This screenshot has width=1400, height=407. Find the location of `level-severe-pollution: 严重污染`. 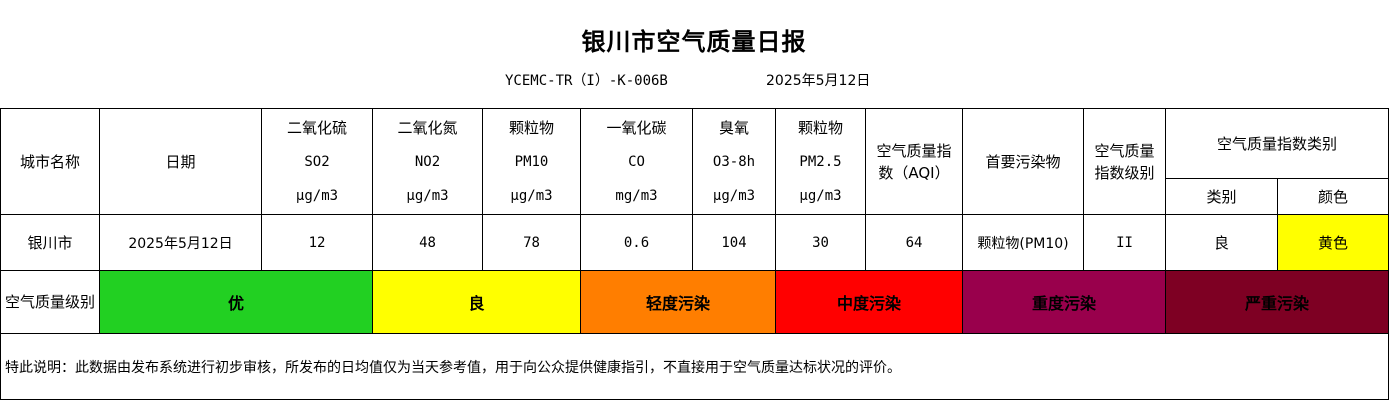

level-severe-pollution: 严重污染 is located at coordinates (1277, 302).